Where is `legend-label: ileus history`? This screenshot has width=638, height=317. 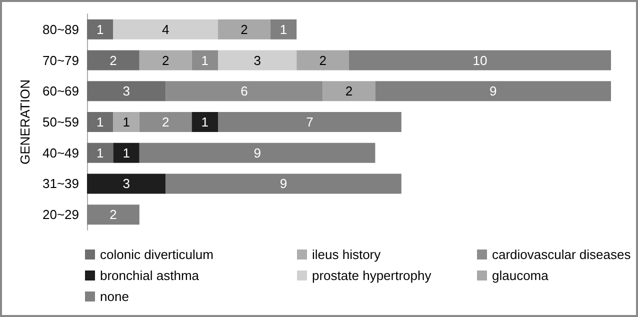
legend-label: ileus history is located at coordinates (347, 254).